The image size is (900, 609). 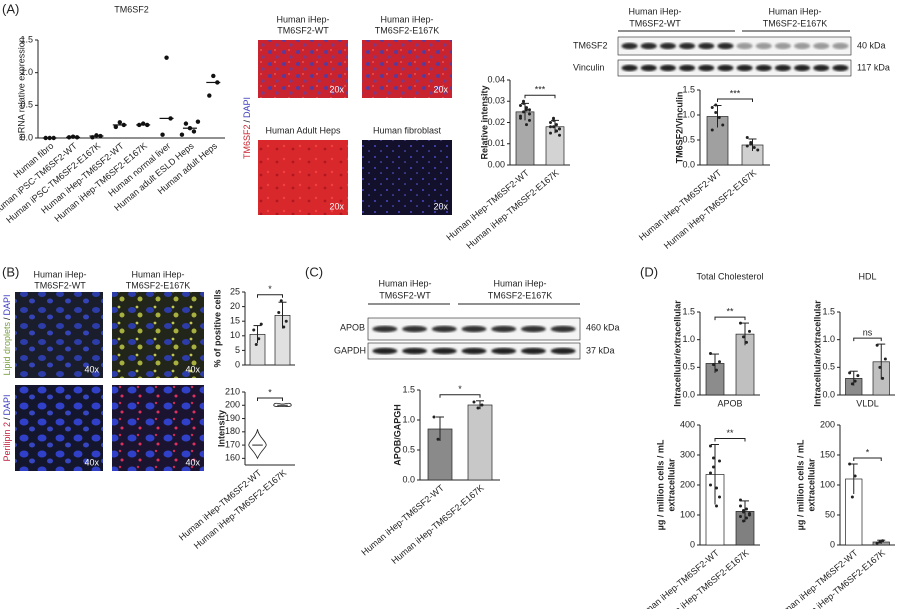 I want to click on violin, so click(x=257, y=444).